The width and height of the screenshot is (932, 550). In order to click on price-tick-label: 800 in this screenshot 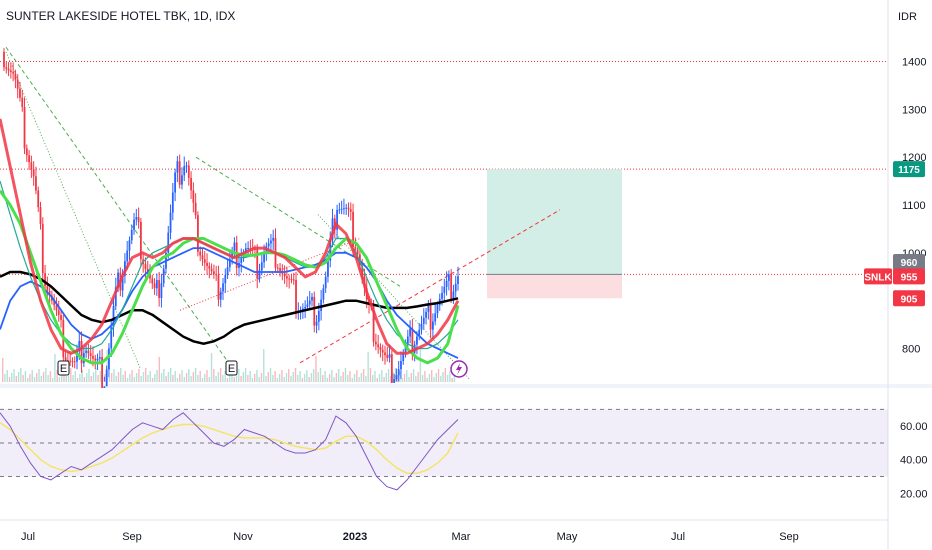, I will do `click(911, 350)`.